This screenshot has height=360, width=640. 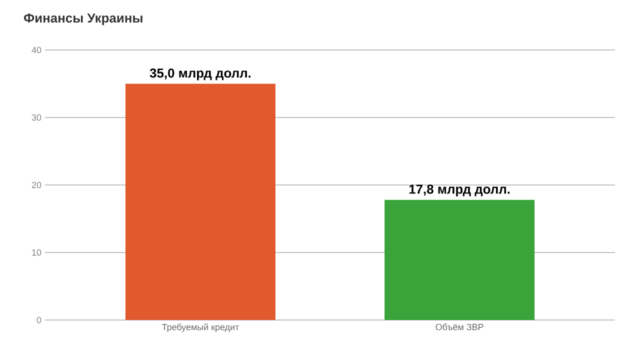 I want to click on data-label: 17,8 млрд долл., so click(x=459, y=190).